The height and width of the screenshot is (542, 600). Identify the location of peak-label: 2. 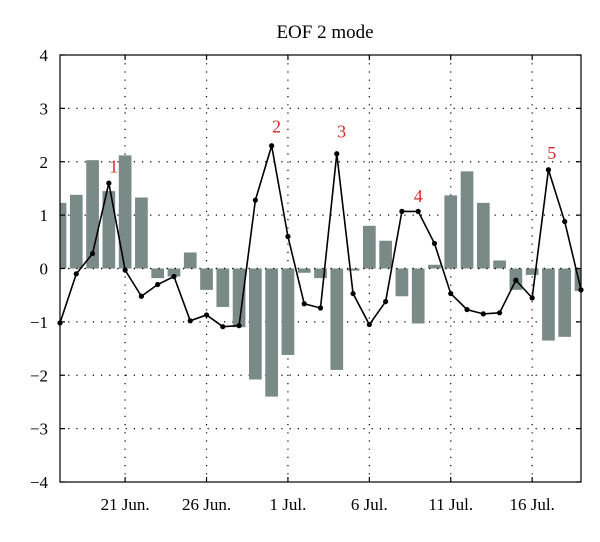
(276, 126).